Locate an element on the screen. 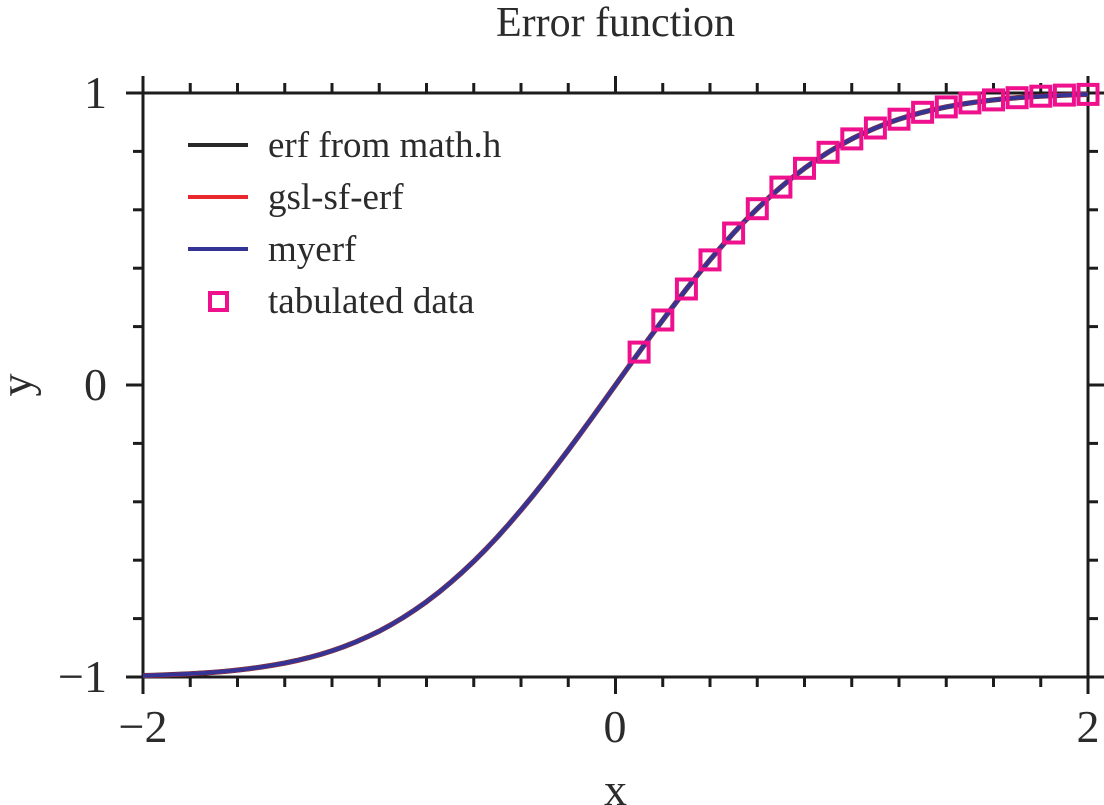 This screenshot has width=1104, height=805. legend-item: myerf is located at coordinates (344, 249).